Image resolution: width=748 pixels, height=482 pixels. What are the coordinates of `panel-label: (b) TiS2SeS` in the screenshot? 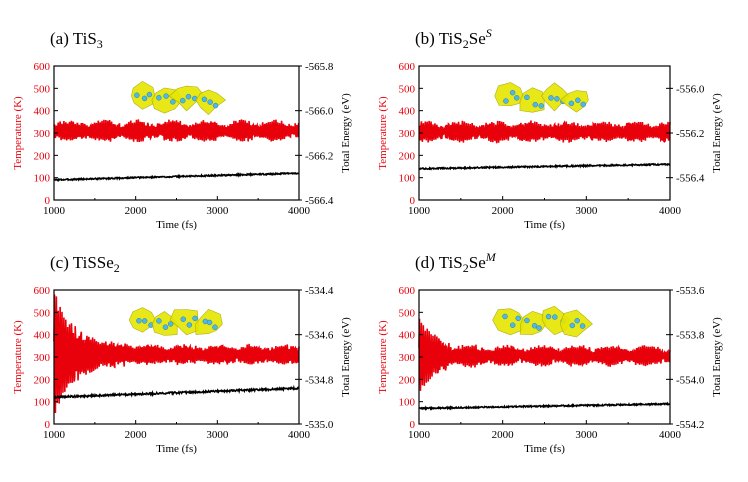 It's located at (453, 38).